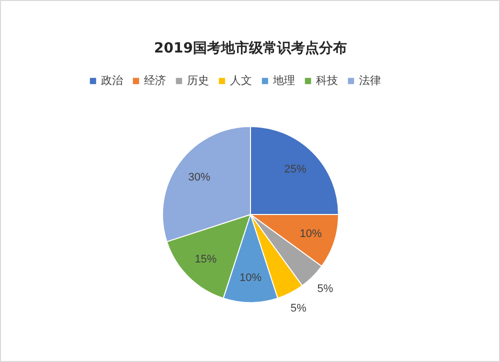 This screenshot has height=362, width=500. What do you see at coordinates (112, 80) in the screenshot?
I see `legend-label: 政治` at bounding box center [112, 80].